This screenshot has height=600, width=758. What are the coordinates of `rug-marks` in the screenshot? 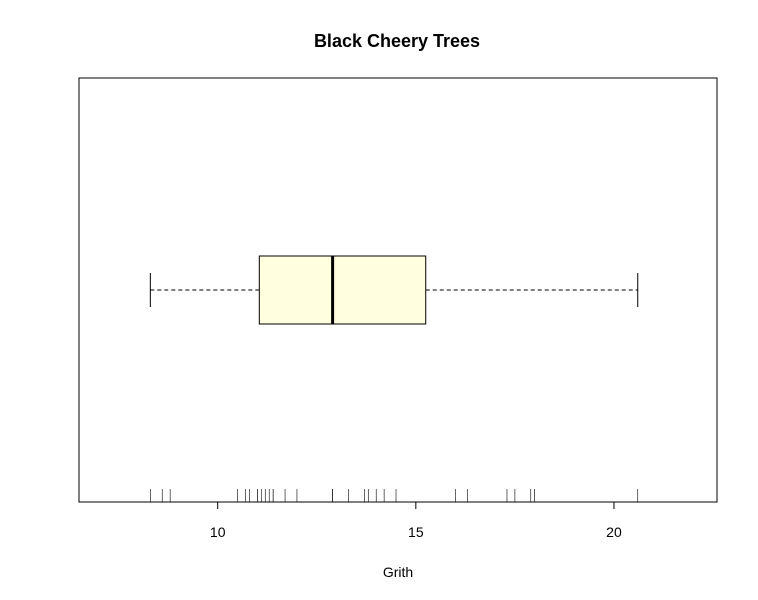 It's located at (394, 495).